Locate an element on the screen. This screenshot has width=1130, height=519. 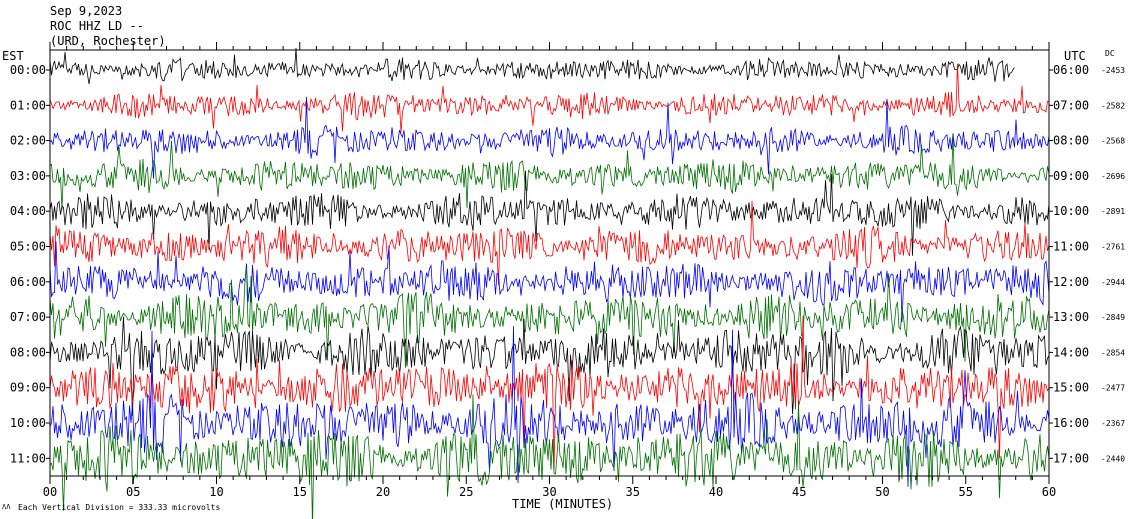
x-tick-label: 00 is located at coordinates (50, 492).